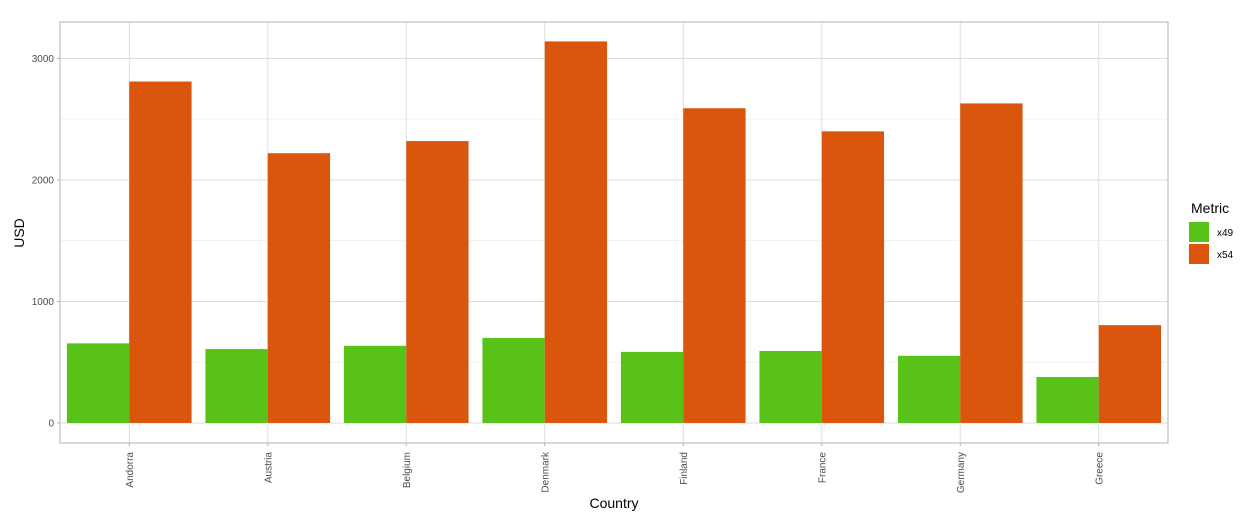 Image resolution: width=1242 pixels, height=528 pixels. I want to click on y-tick-label: 0, so click(51, 423).